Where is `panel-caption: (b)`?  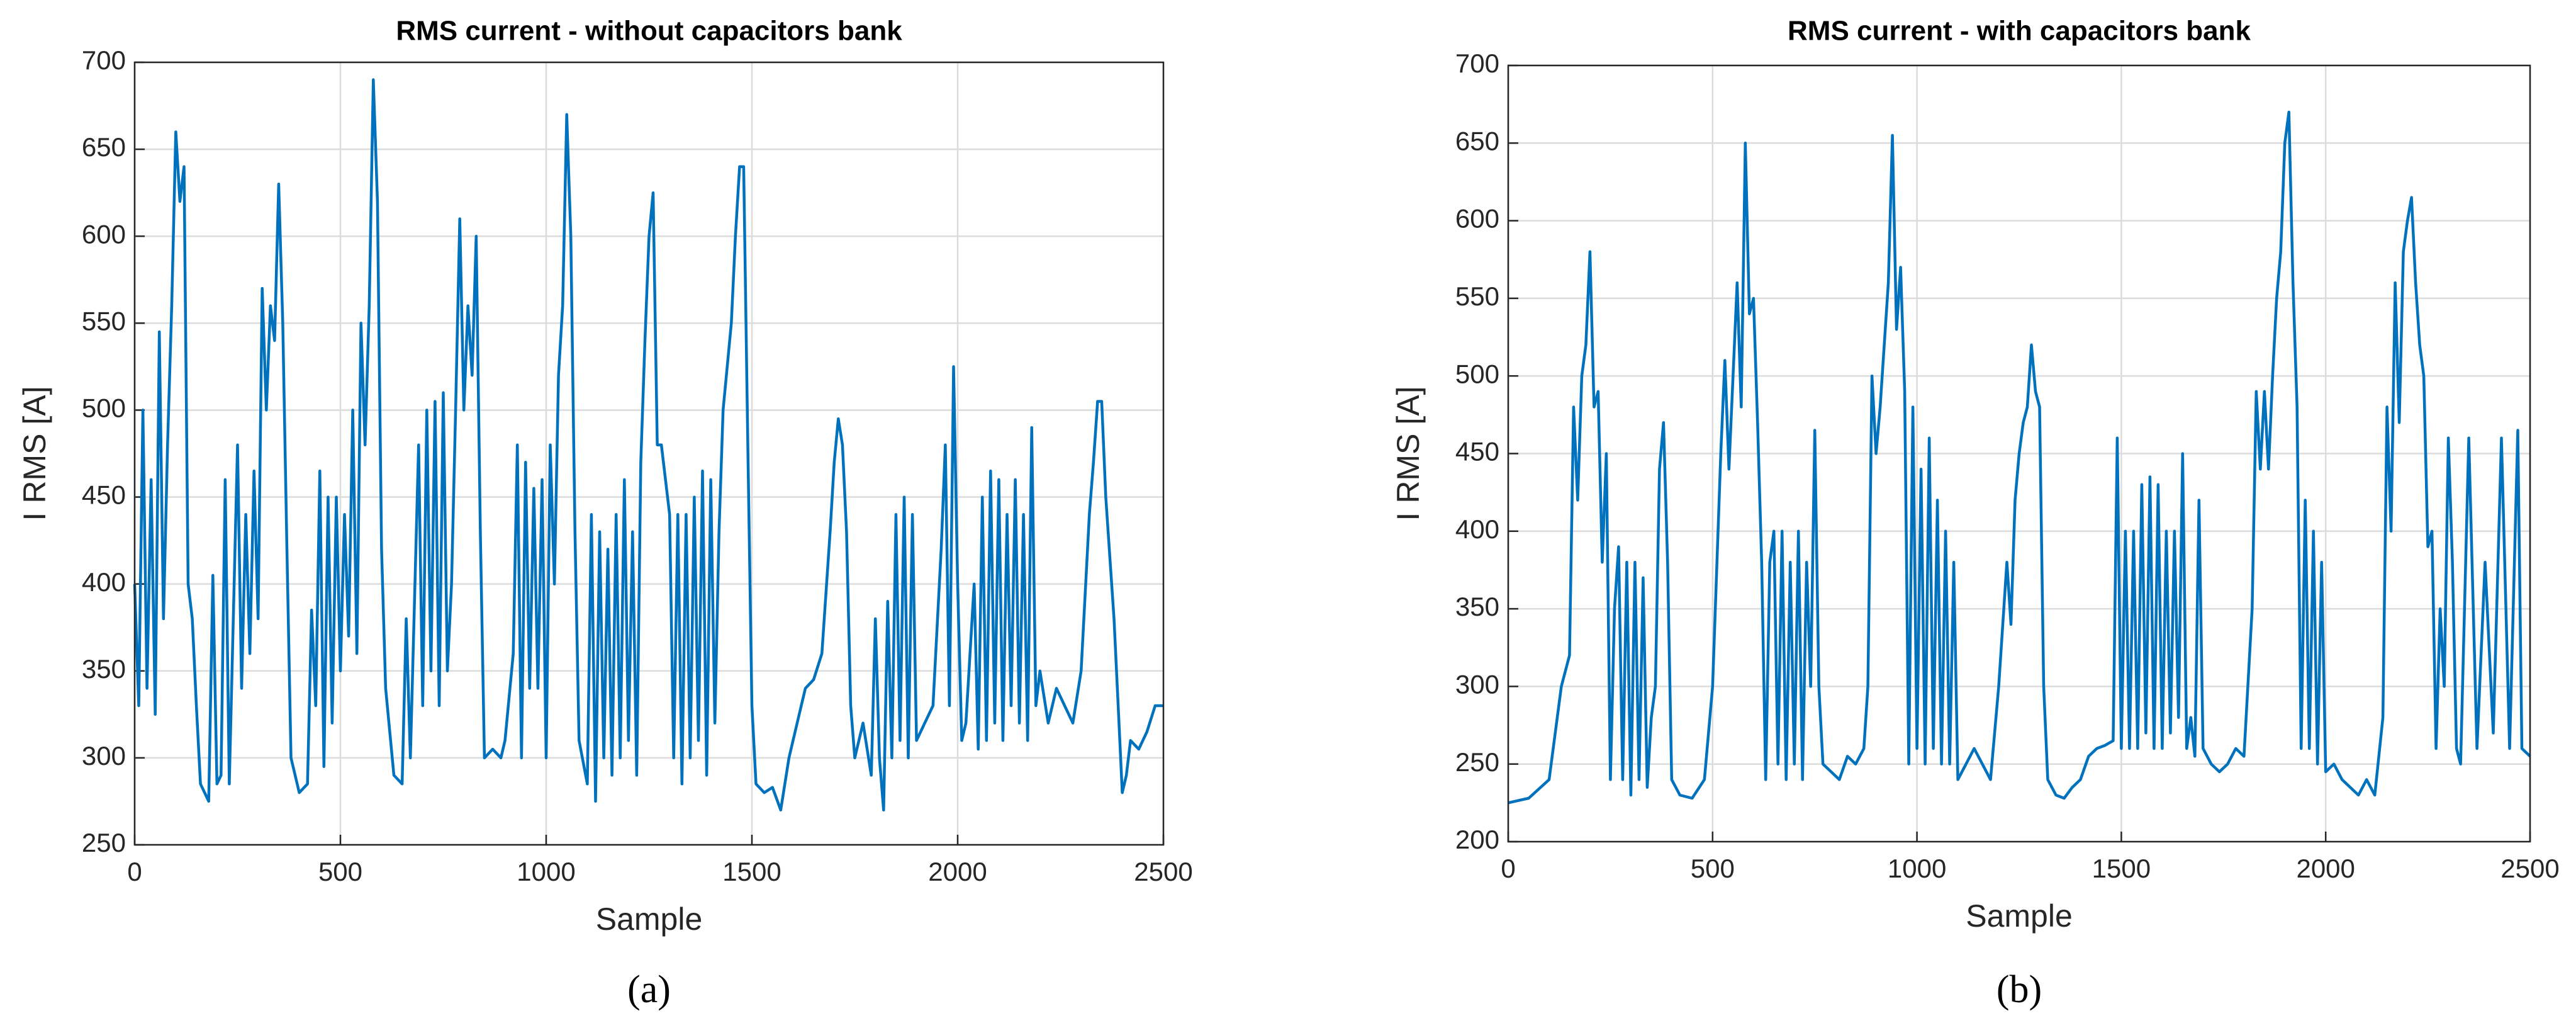 panel-caption: (b) is located at coordinates (2019, 989).